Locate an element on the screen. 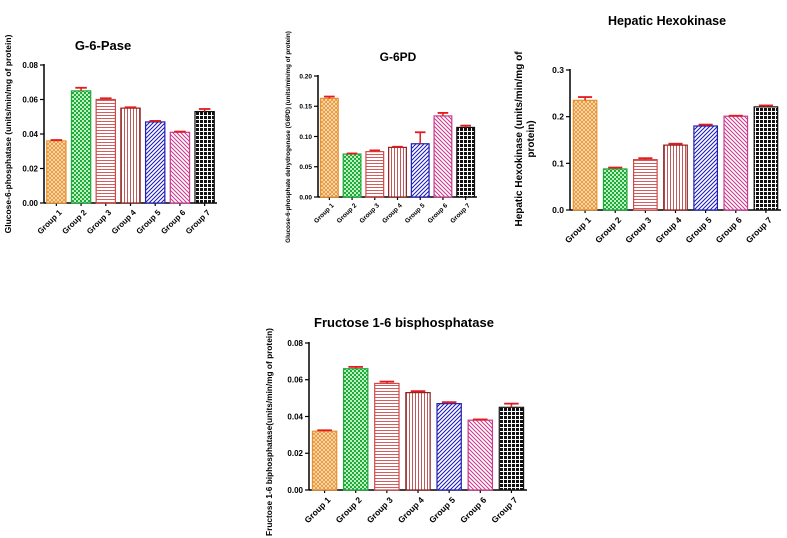  y-axis-label-line: Hepatic Hexokinase (units/min/mg of is located at coordinates (519, 139).